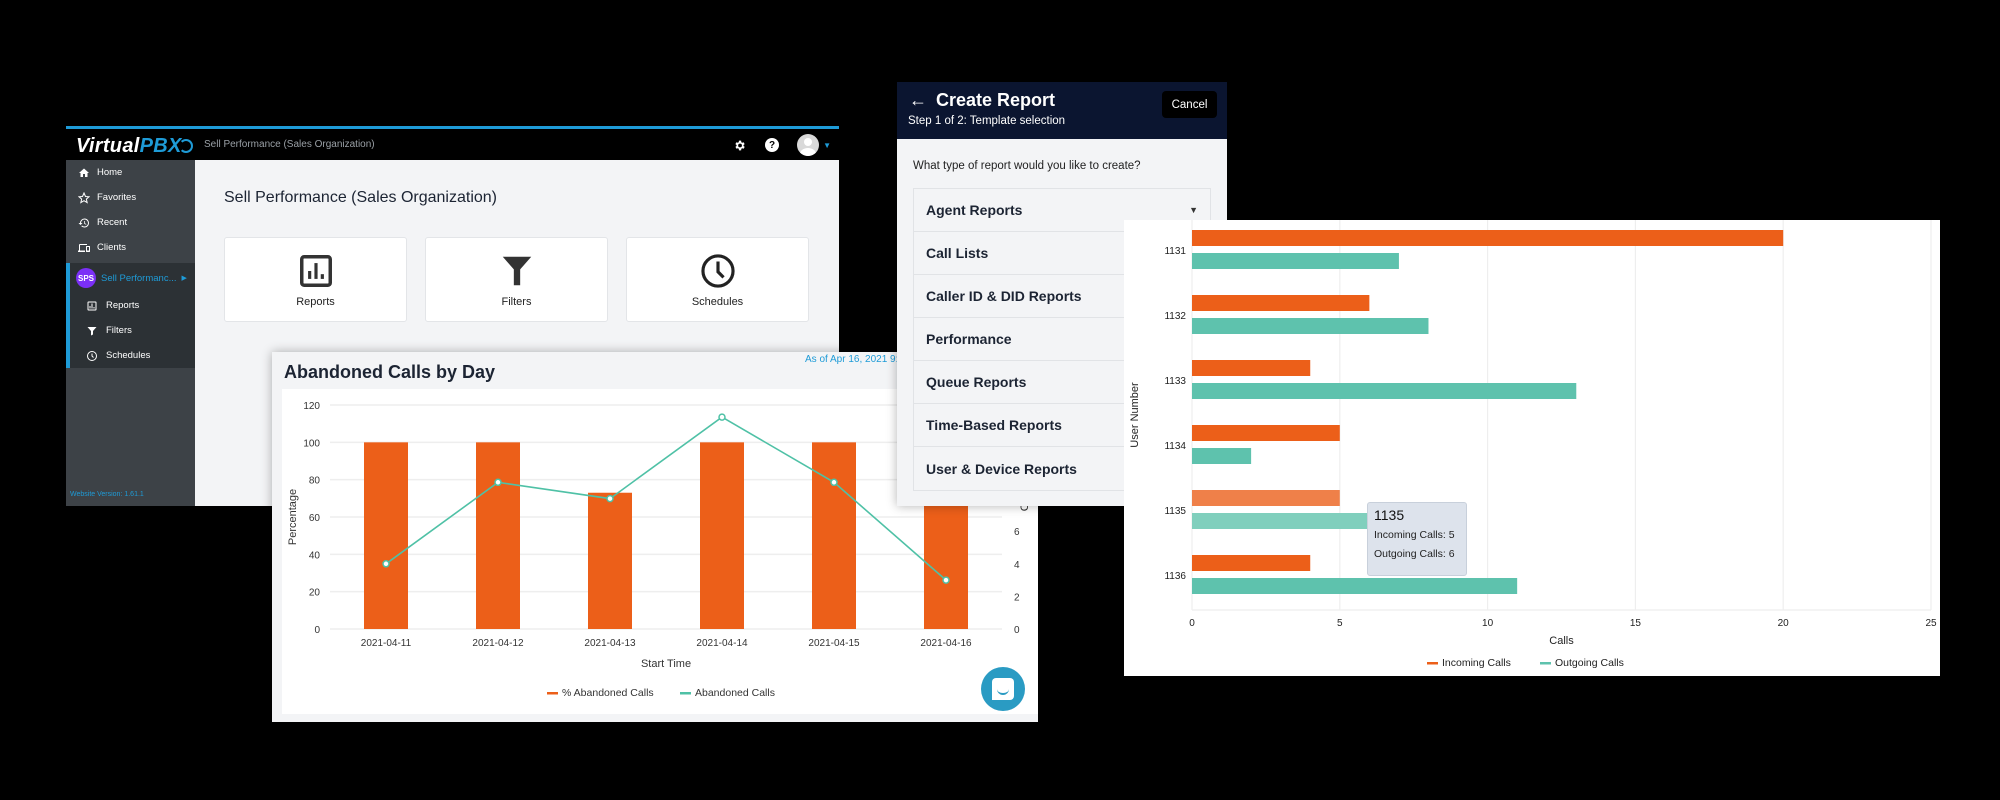 The height and width of the screenshot is (800, 2000). Describe the element at coordinates (1189, 104) in the screenshot. I see `cancel-button: Cancel` at that location.